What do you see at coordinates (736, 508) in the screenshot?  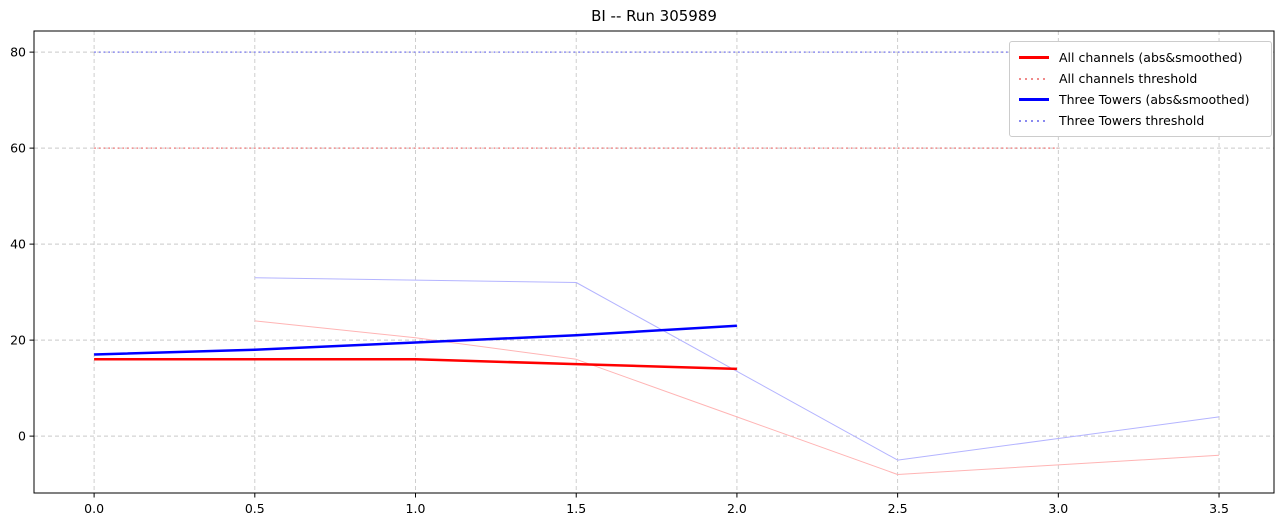 I see `x-tick-label: 2.0` at bounding box center [736, 508].